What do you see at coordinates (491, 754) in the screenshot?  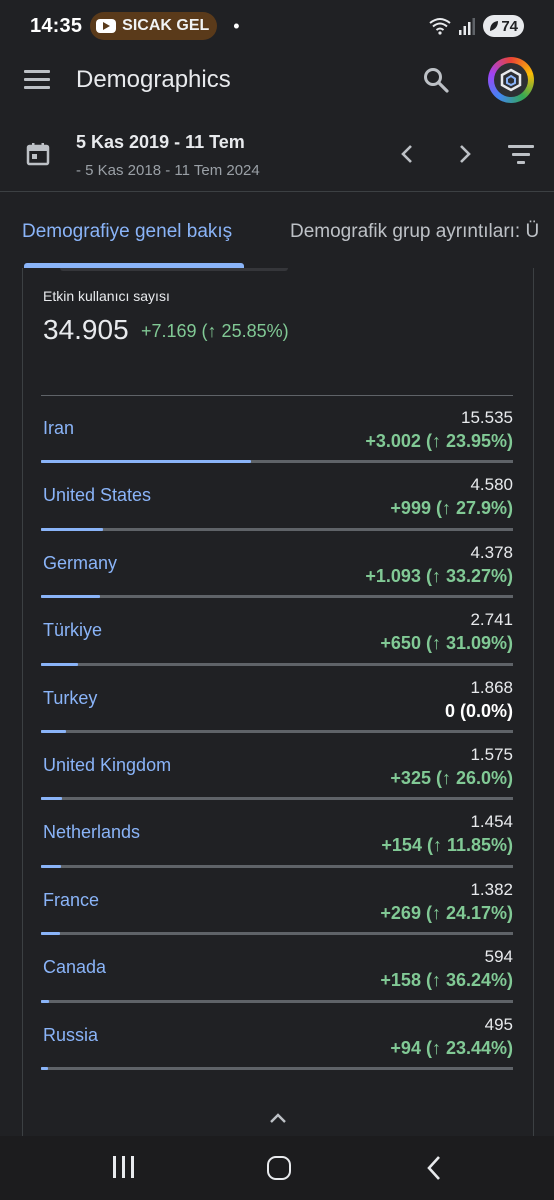 I see `country-users-value: 1.575` at bounding box center [491, 754].